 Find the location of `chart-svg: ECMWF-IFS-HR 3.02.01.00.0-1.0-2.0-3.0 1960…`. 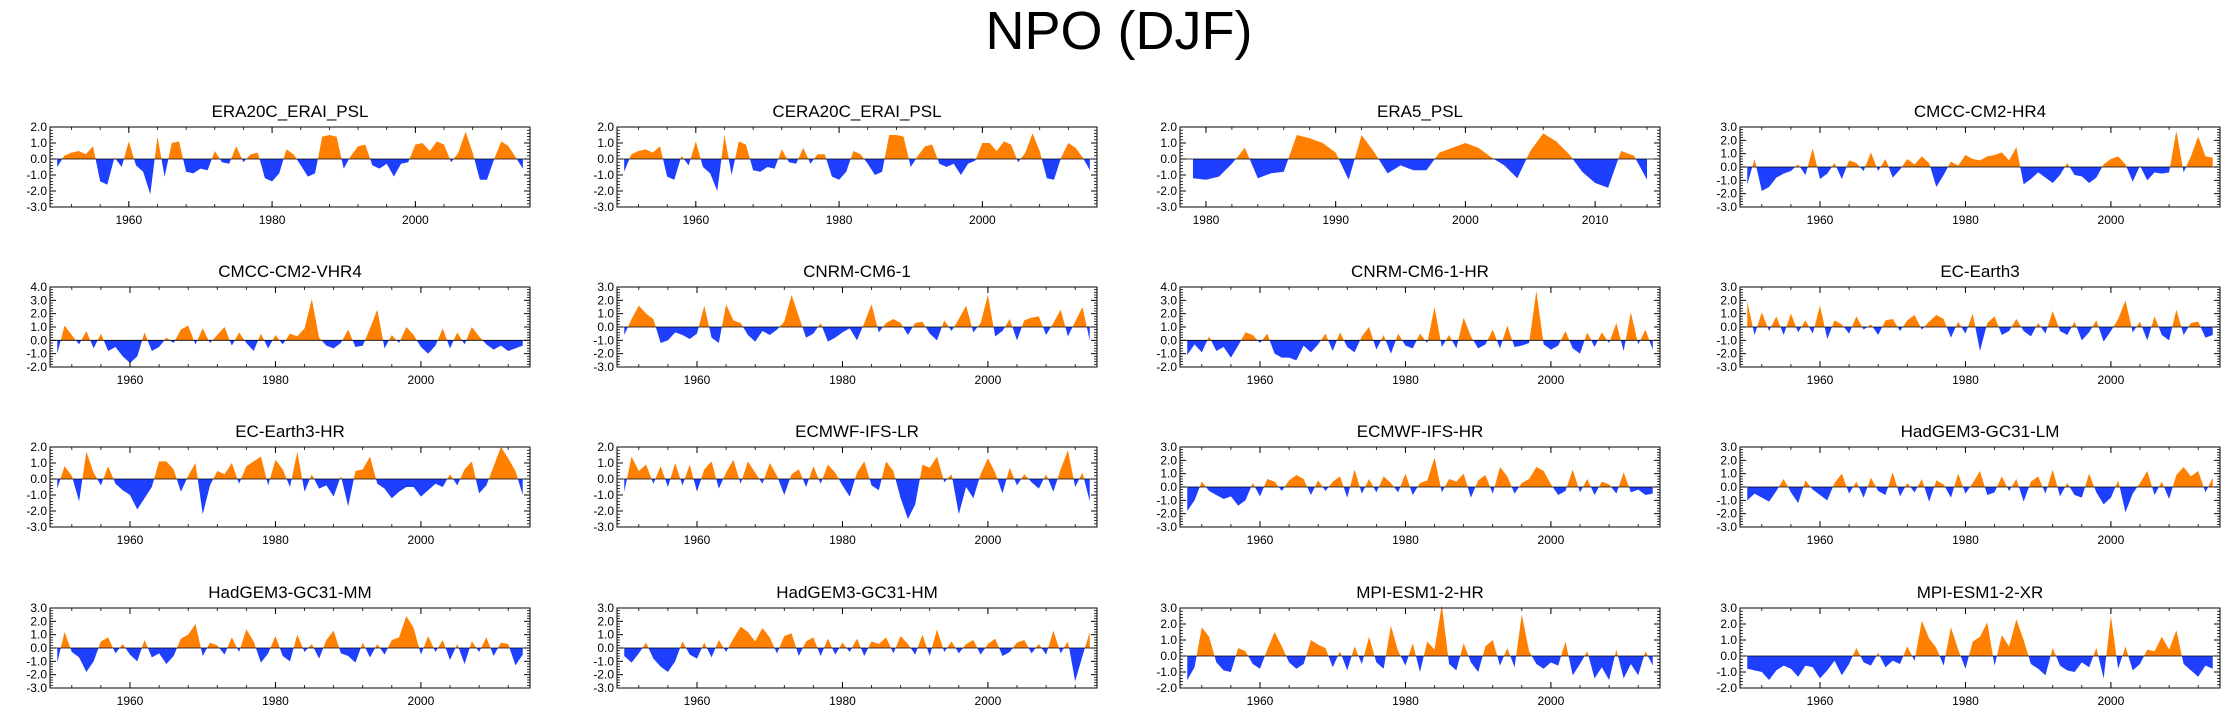

chart-svg: ECMWF-IFS-HR 3.02.01.00.0-1.0-2.0-3.0 1960… is located at coordinates (1408, 484).